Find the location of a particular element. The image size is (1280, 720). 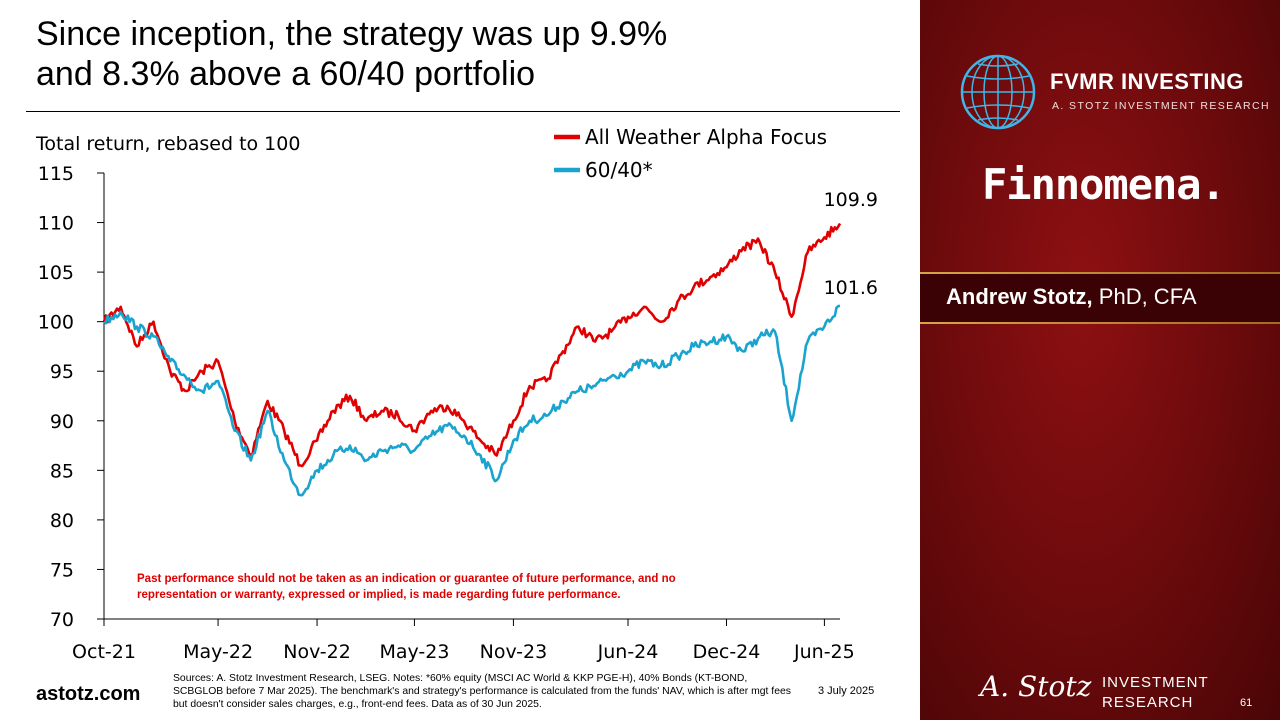

presenter-name: Andrew Stotz, PhD, CFA is located at coordinates (1071, 297).